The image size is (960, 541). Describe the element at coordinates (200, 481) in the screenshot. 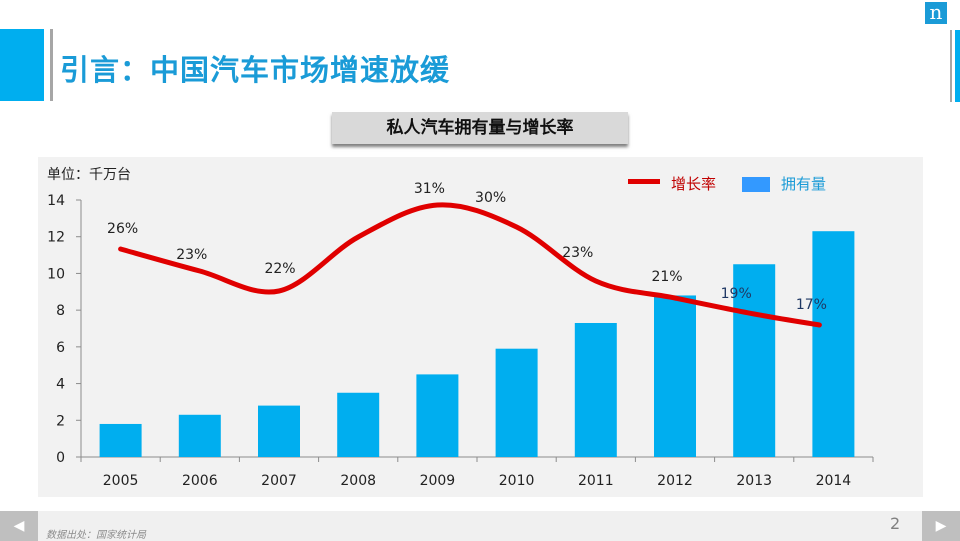

I see `x-tick-label: 2006` at that location.